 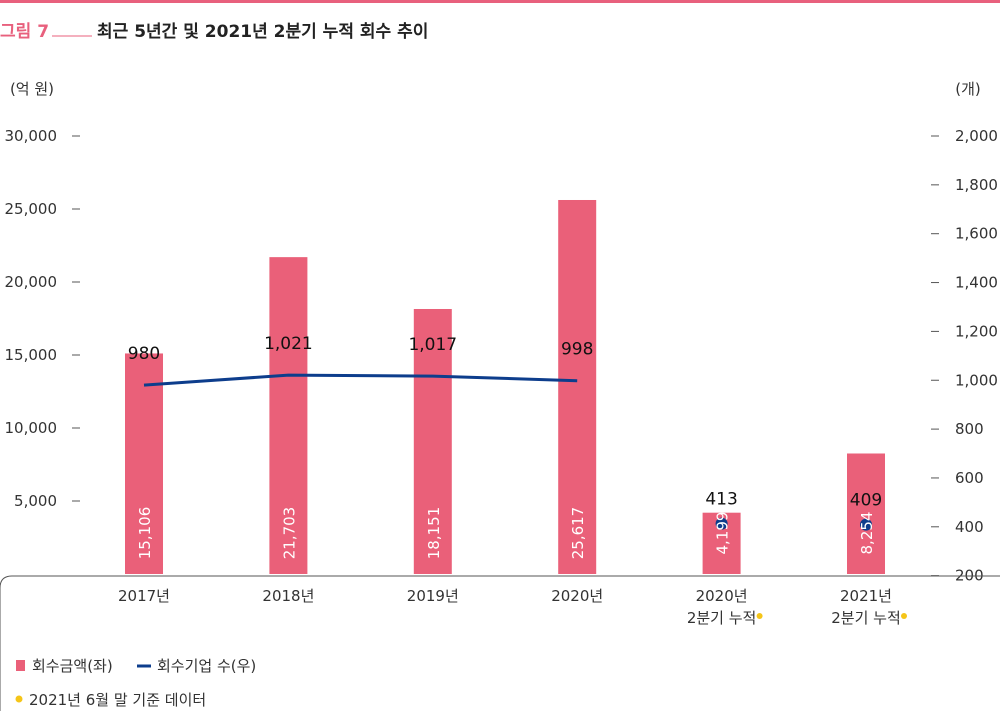 I want to click on right-tick-label: 2,000, so click(x=976, y=136).